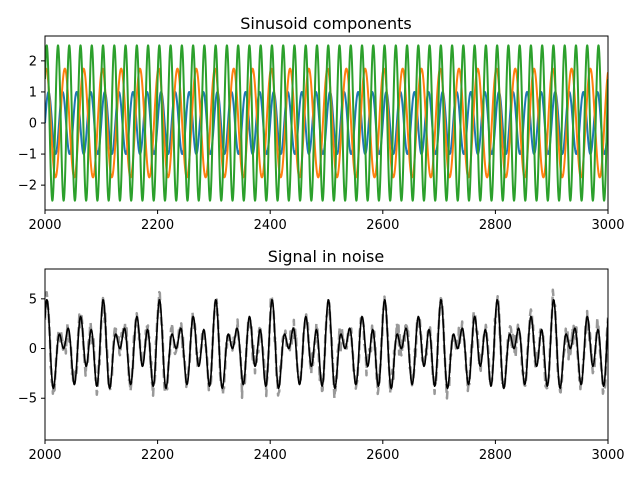 The height and width of the screenshot is (480, 640). I want to click on y-tick-label: −1, so click(27, 155).